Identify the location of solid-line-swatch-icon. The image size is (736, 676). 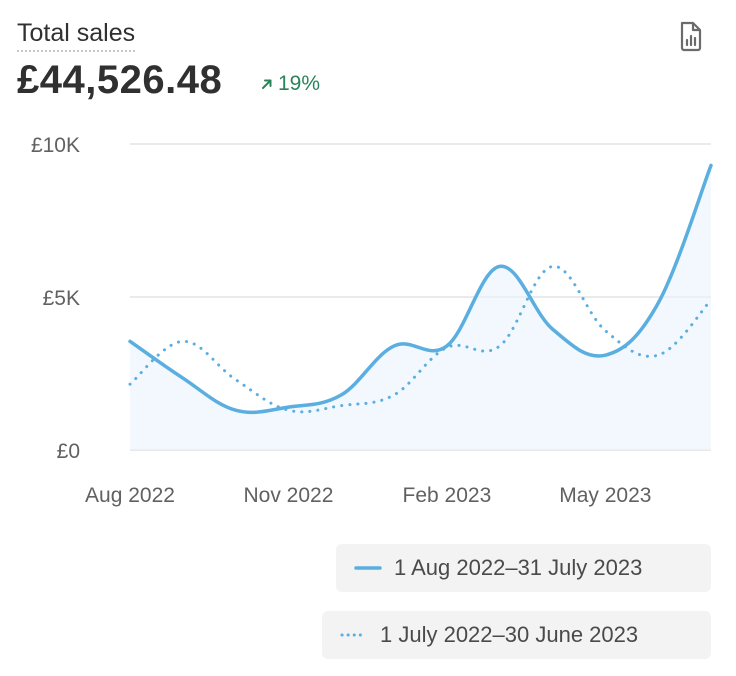
(368, 568).